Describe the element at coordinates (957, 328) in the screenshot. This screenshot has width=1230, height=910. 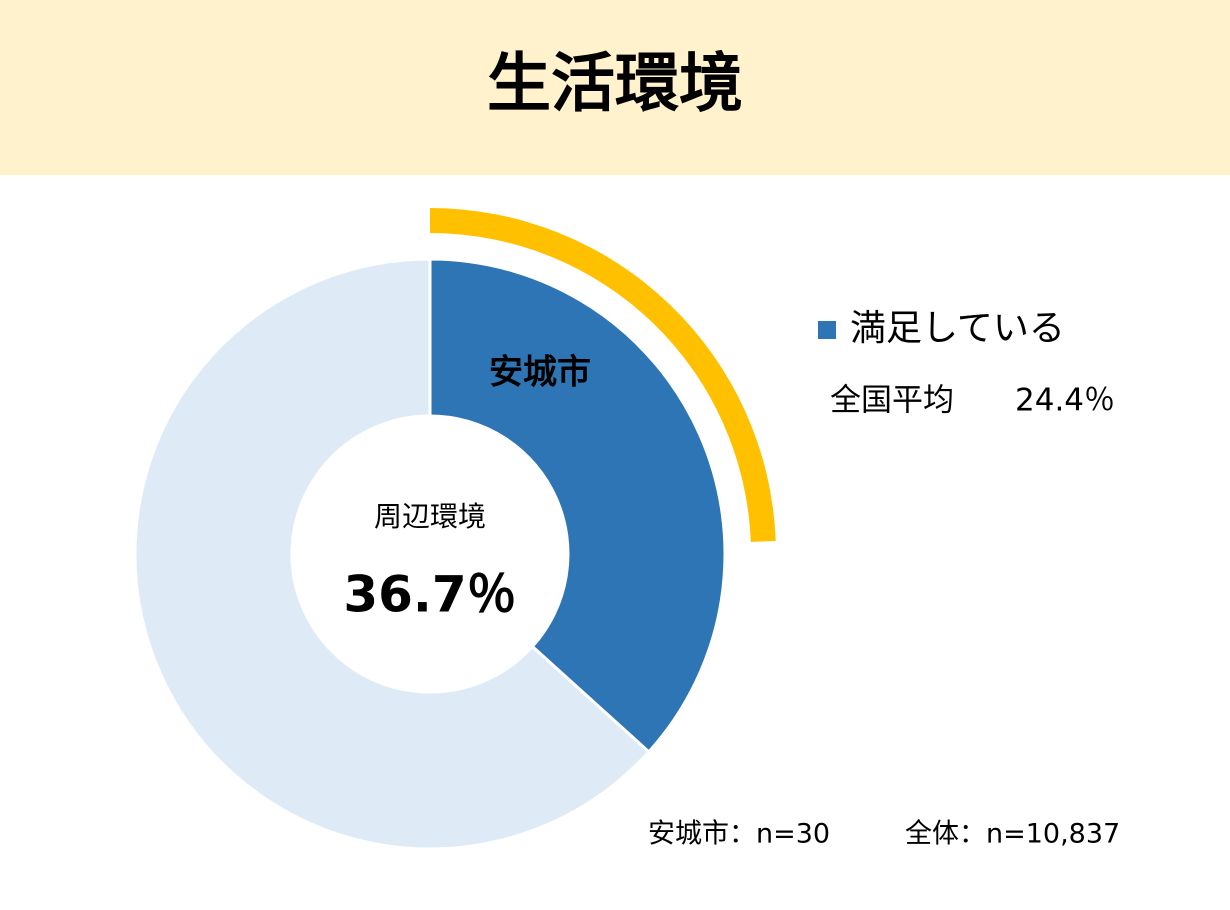
I see `legend-label: 満足している` at that location.